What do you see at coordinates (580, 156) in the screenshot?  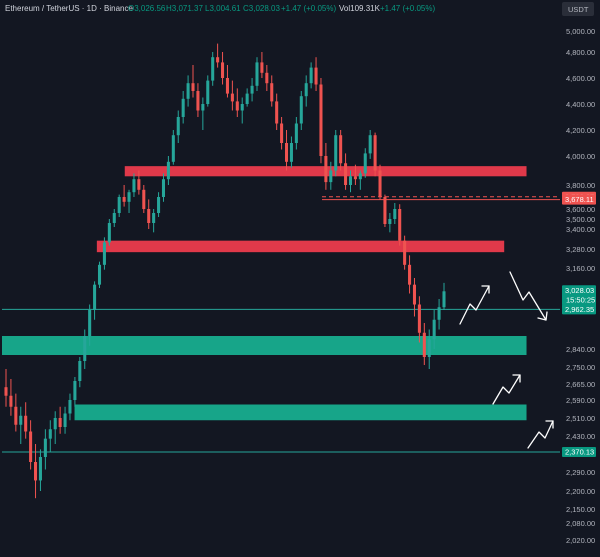 I see `y-tick-label: 4,000.00` at bounding box center [580, 156].